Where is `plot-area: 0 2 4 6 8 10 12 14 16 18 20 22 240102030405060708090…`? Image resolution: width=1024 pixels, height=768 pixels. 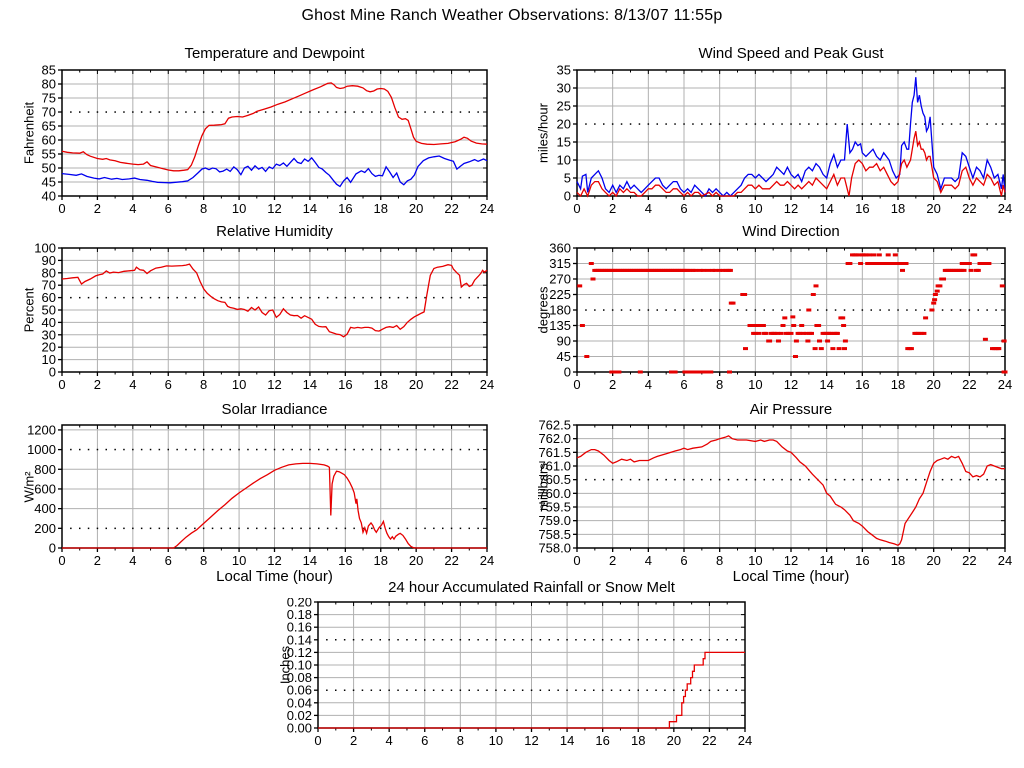 plot-area: 0 2 4 6 8 10 12 14 16 18 20 22 240102030405060708090… is located at coordinates (264, 317).